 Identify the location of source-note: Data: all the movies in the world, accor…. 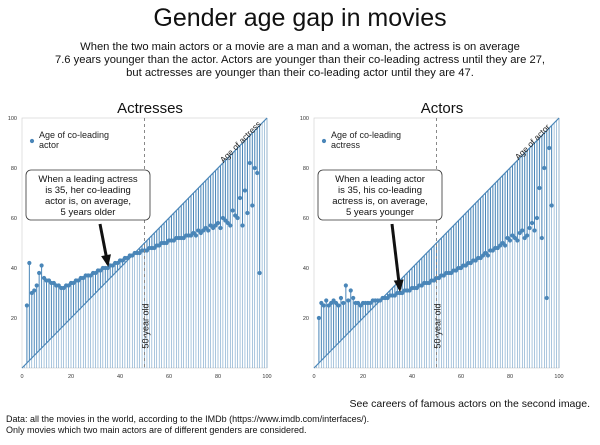
(187, 425).